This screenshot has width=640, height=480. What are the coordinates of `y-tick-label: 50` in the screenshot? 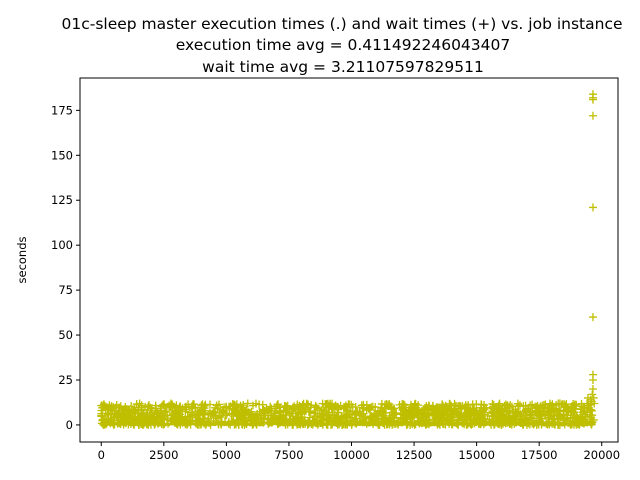 It's located at (65, 335).